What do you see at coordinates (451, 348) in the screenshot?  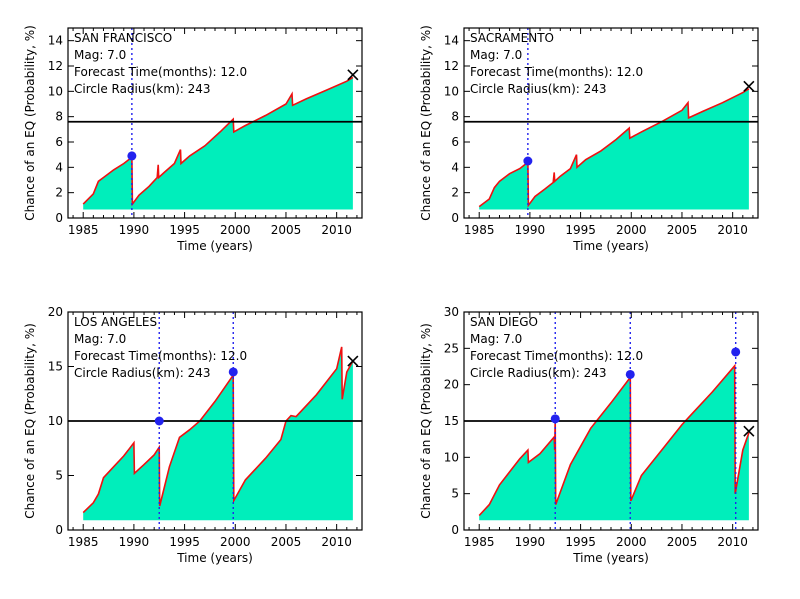 I see `y-tick-label: 25` at bounding box center [451, 348].